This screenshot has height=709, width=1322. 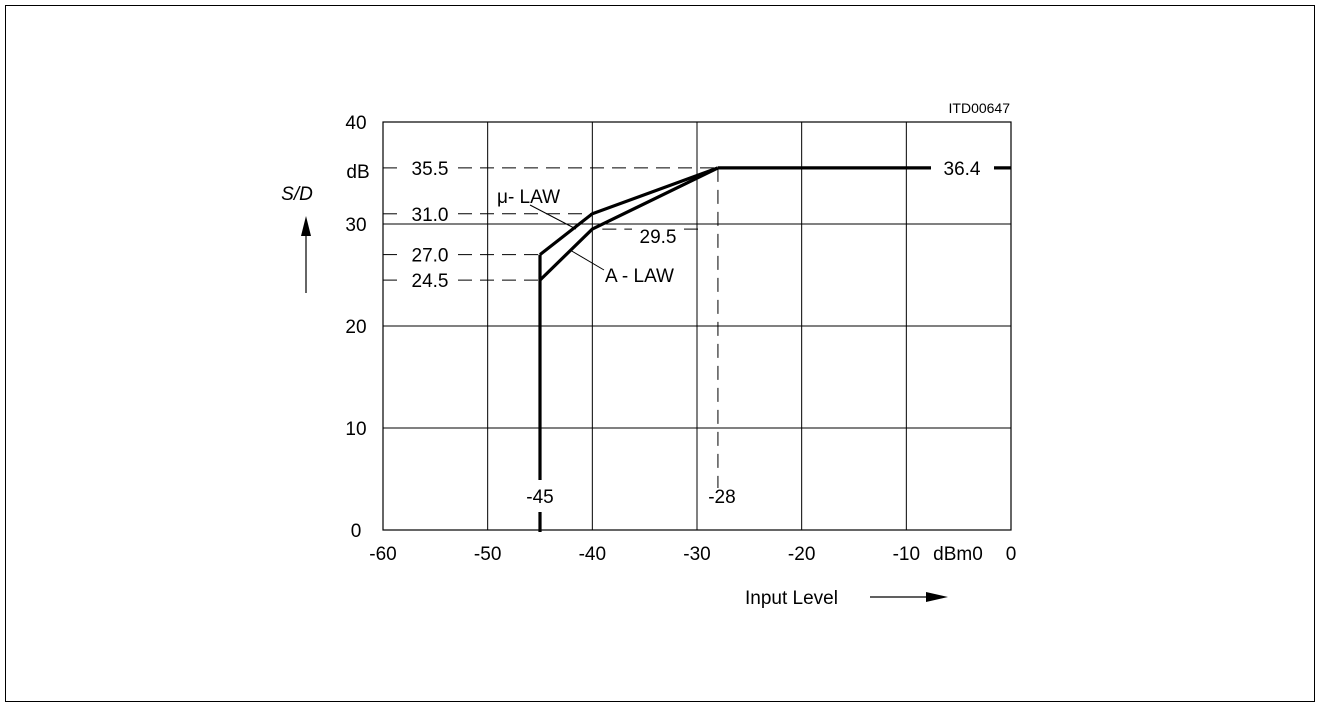 I want to click on dashed-guides, so click(x=551, y=327).